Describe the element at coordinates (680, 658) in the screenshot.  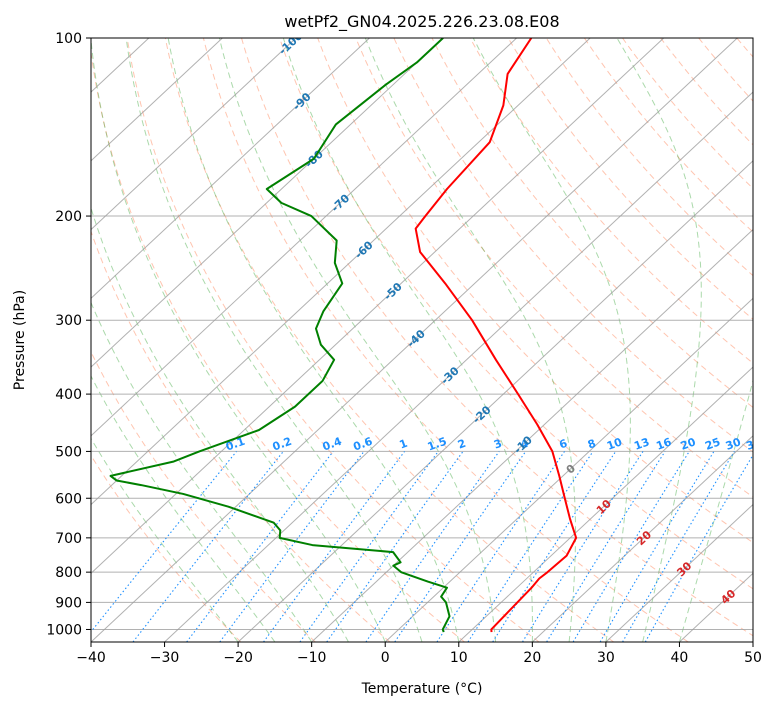
I see `x-tick-label: 40` at that location.